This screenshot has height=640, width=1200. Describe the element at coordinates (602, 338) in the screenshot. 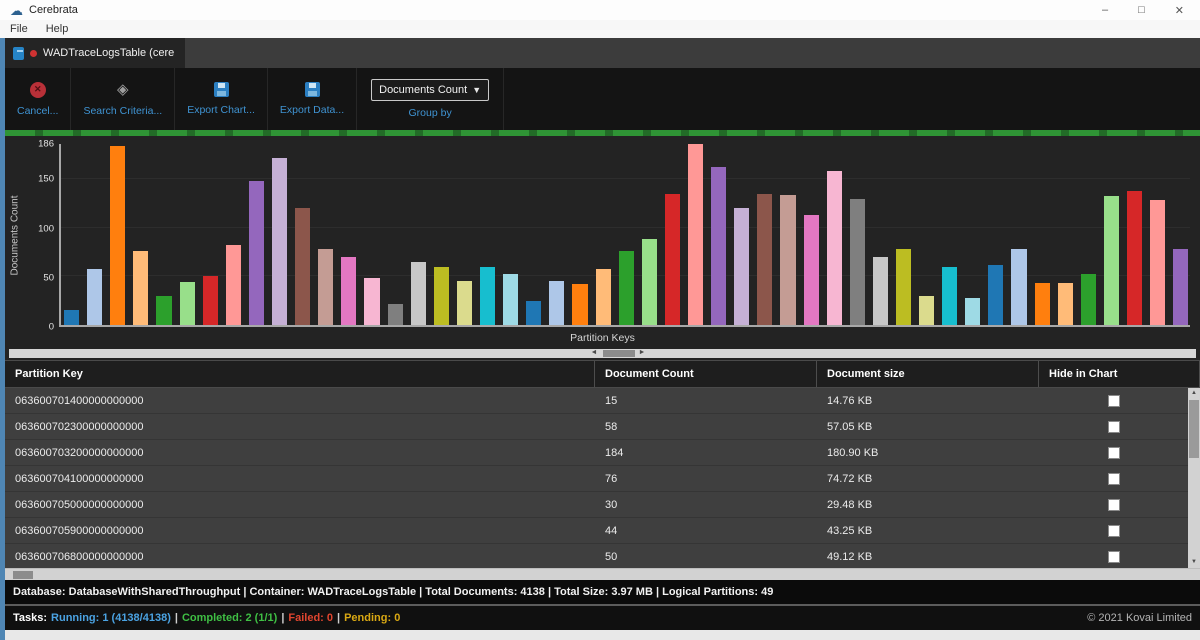

I see `x-axis-title: Partition Keys` at that location.